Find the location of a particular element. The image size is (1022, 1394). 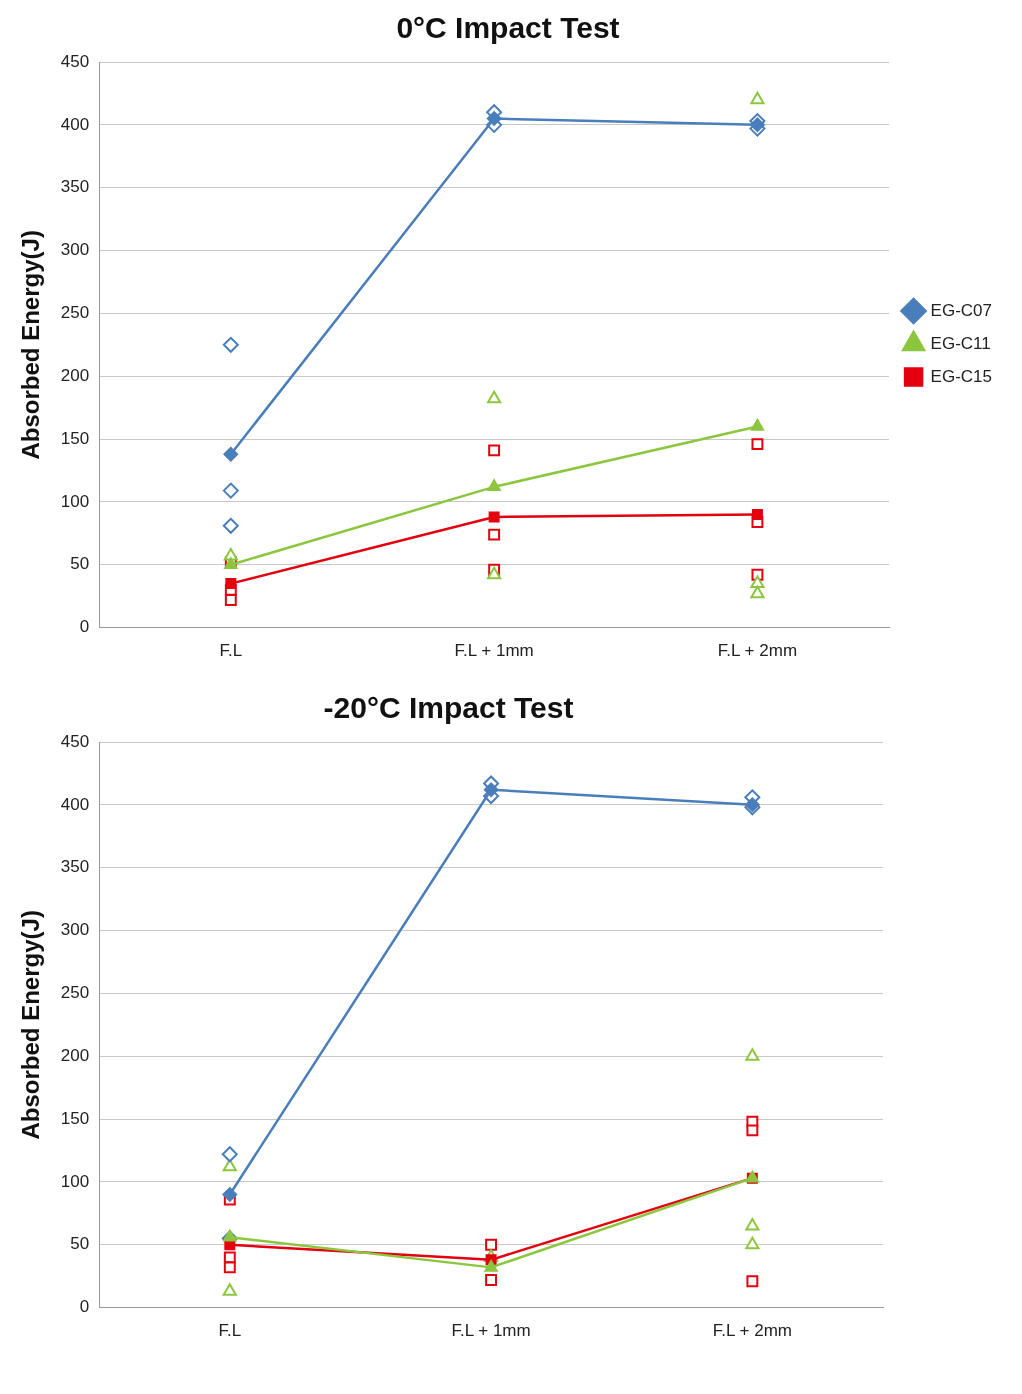

chart-title: -20°C Impact Test is located at coordinates (448, 708).